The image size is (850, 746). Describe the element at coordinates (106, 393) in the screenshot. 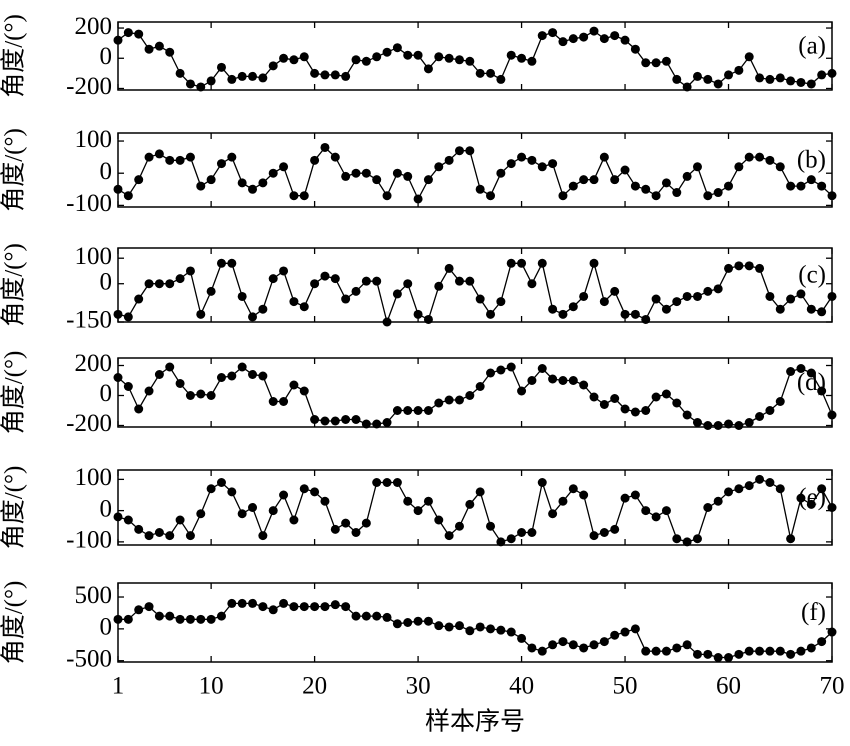

I see `y-tick-label: 0` at that location.